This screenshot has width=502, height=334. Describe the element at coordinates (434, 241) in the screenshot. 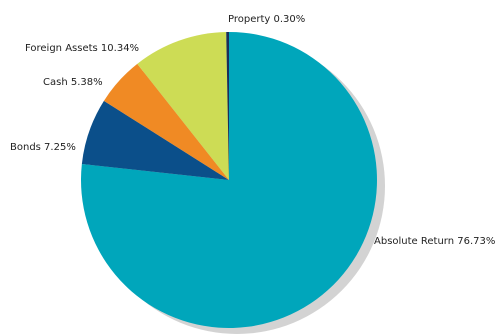

I see `slice-label-absolute-return: Absolute Return 76.73%` at that location.